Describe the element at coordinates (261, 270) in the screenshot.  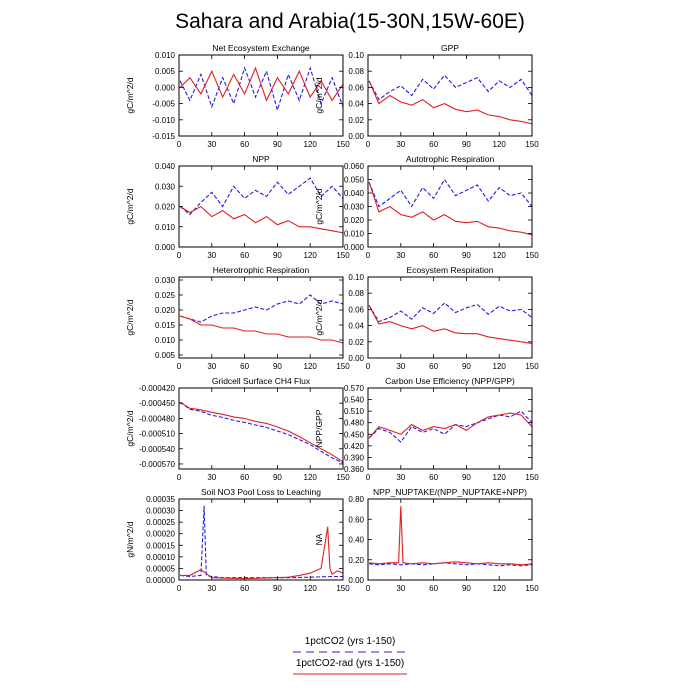
I see `panel-title: Heterotrophic Respiration` at that location.